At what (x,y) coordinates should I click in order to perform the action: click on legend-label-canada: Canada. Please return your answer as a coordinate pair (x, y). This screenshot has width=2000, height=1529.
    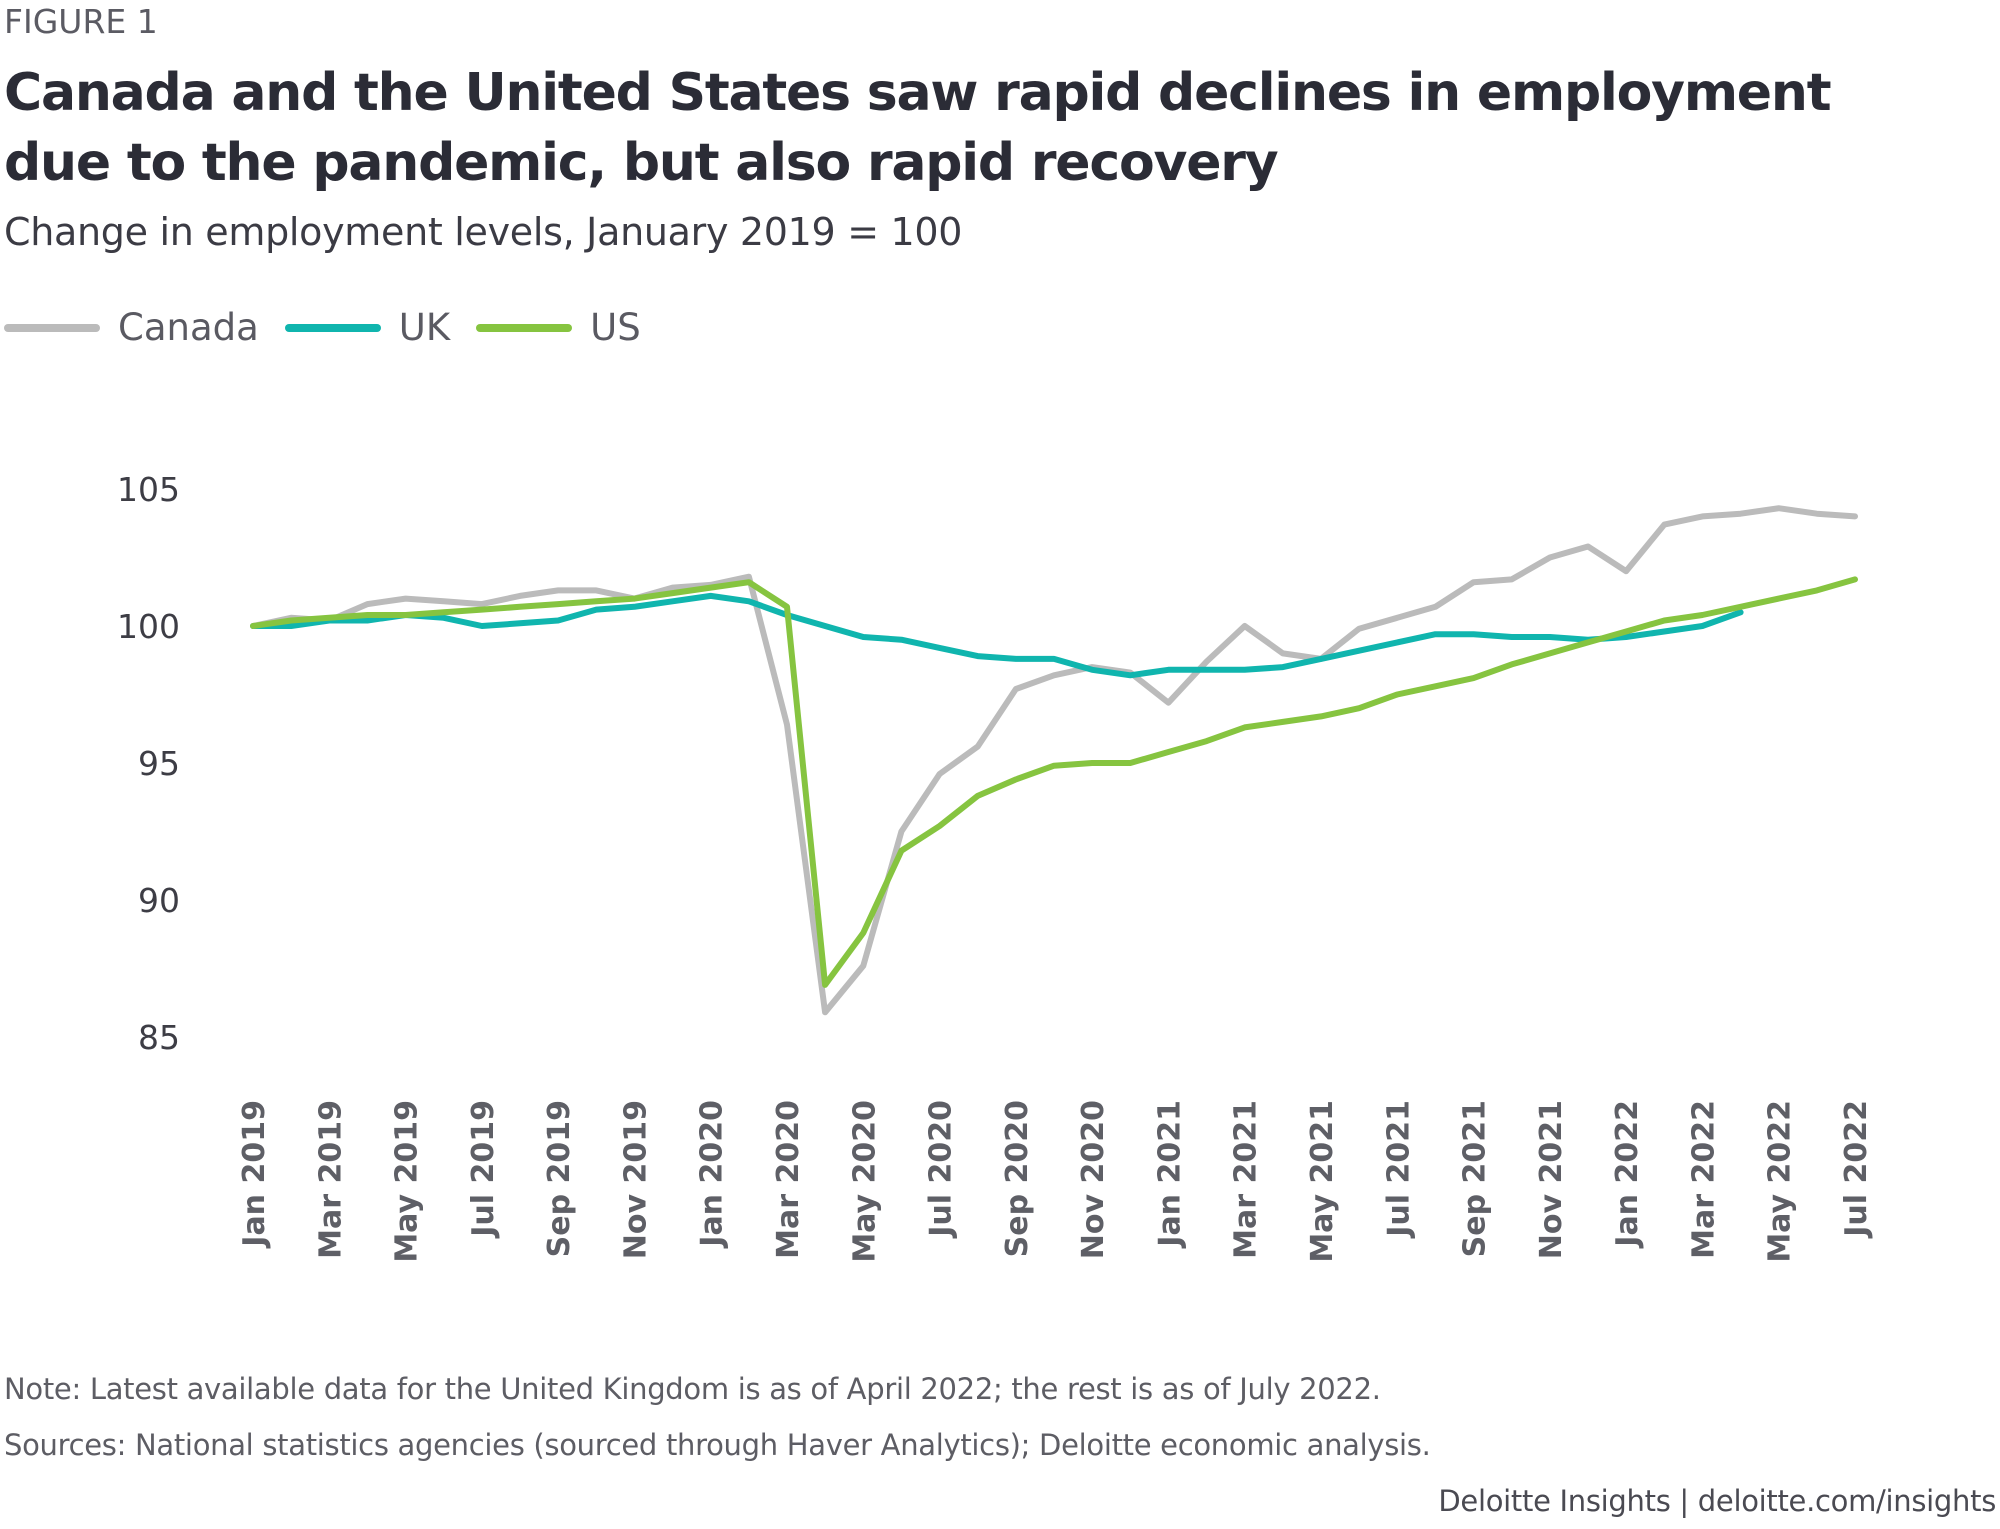
    Looking at the image, I should click on (188, 327).